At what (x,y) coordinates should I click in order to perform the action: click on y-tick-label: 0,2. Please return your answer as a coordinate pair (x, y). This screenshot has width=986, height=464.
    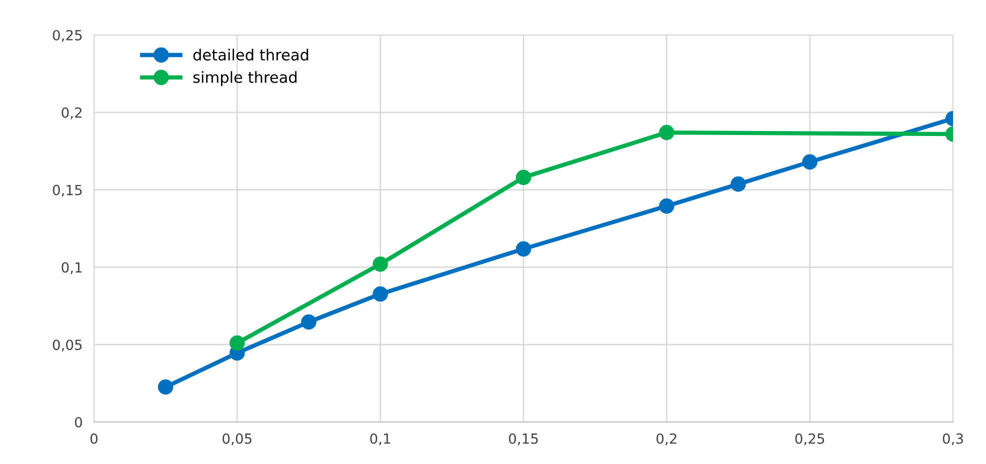
    Looking at the image, I should click on (72, 113).